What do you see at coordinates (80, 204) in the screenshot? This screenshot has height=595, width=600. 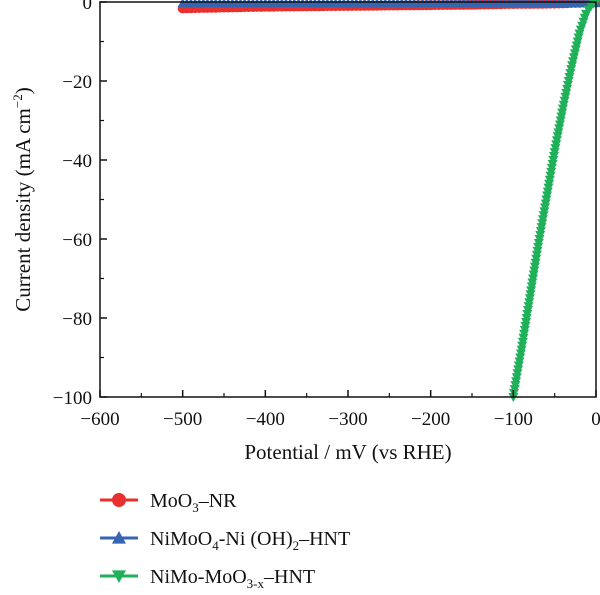 I see `y-axis: 0 −20 −40 −60 −80 −100` at bounding box center [80, 204].